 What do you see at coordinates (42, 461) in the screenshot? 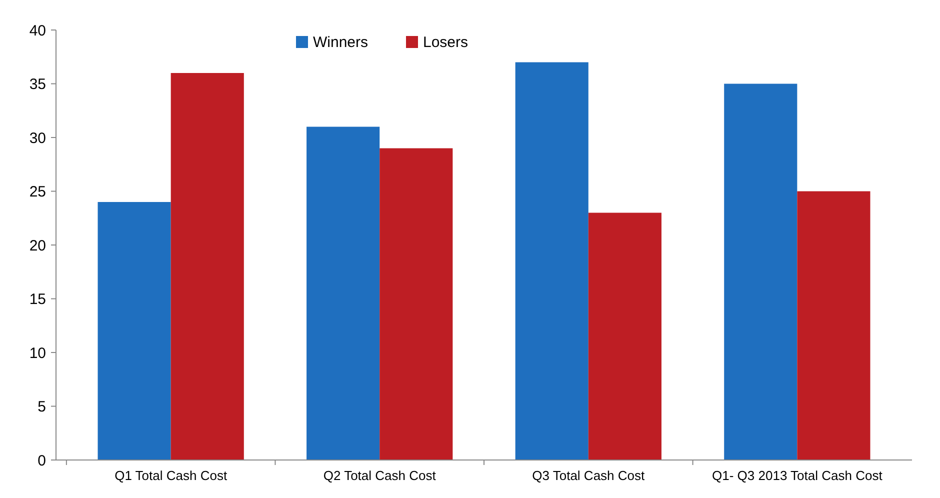
I see `y-tick-label: 0` at bounding box center [42, 461].